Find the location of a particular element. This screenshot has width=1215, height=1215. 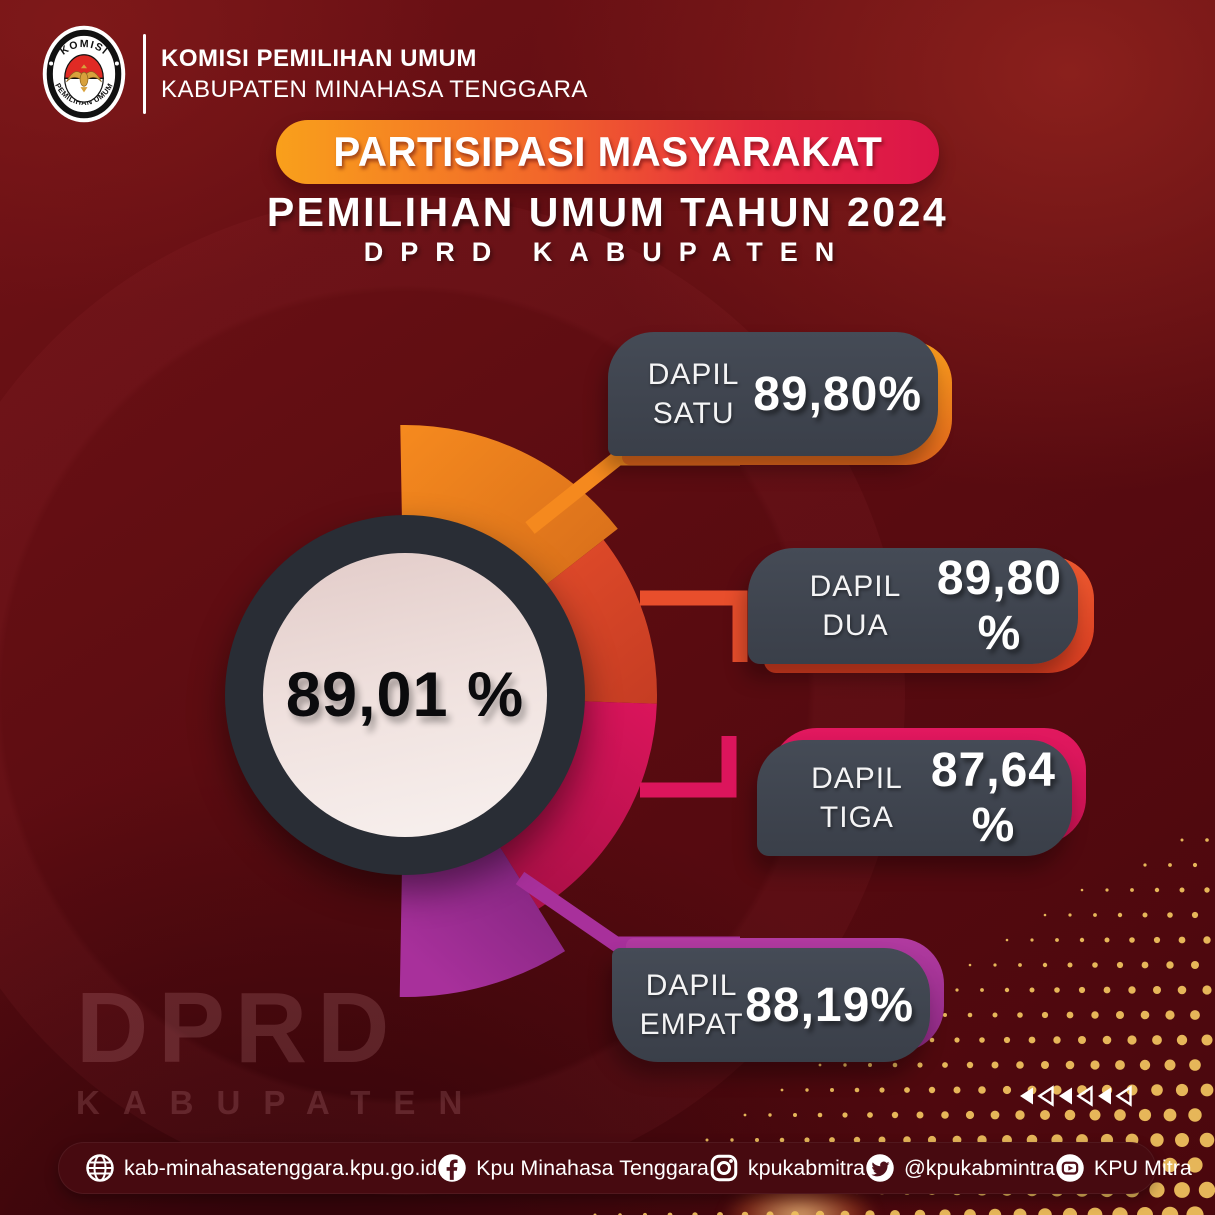

title-subtitle: PEMILIHAN UMUM TAHUN 2024 is located at coordinates (607, 212).